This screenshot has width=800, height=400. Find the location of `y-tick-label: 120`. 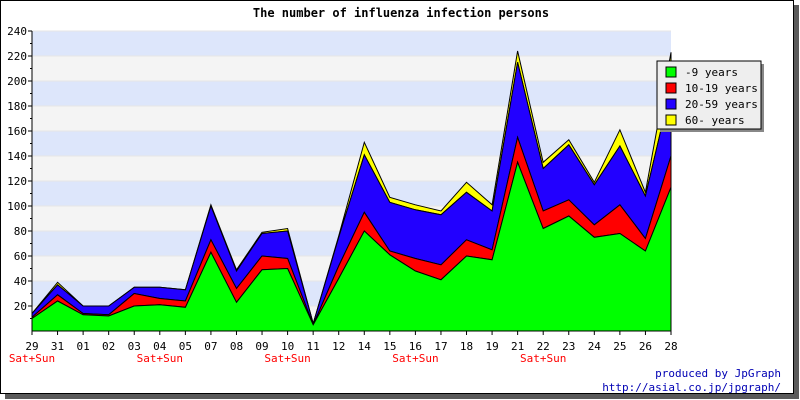

y-tick-label: 120 is located at coordinates (17, 181).